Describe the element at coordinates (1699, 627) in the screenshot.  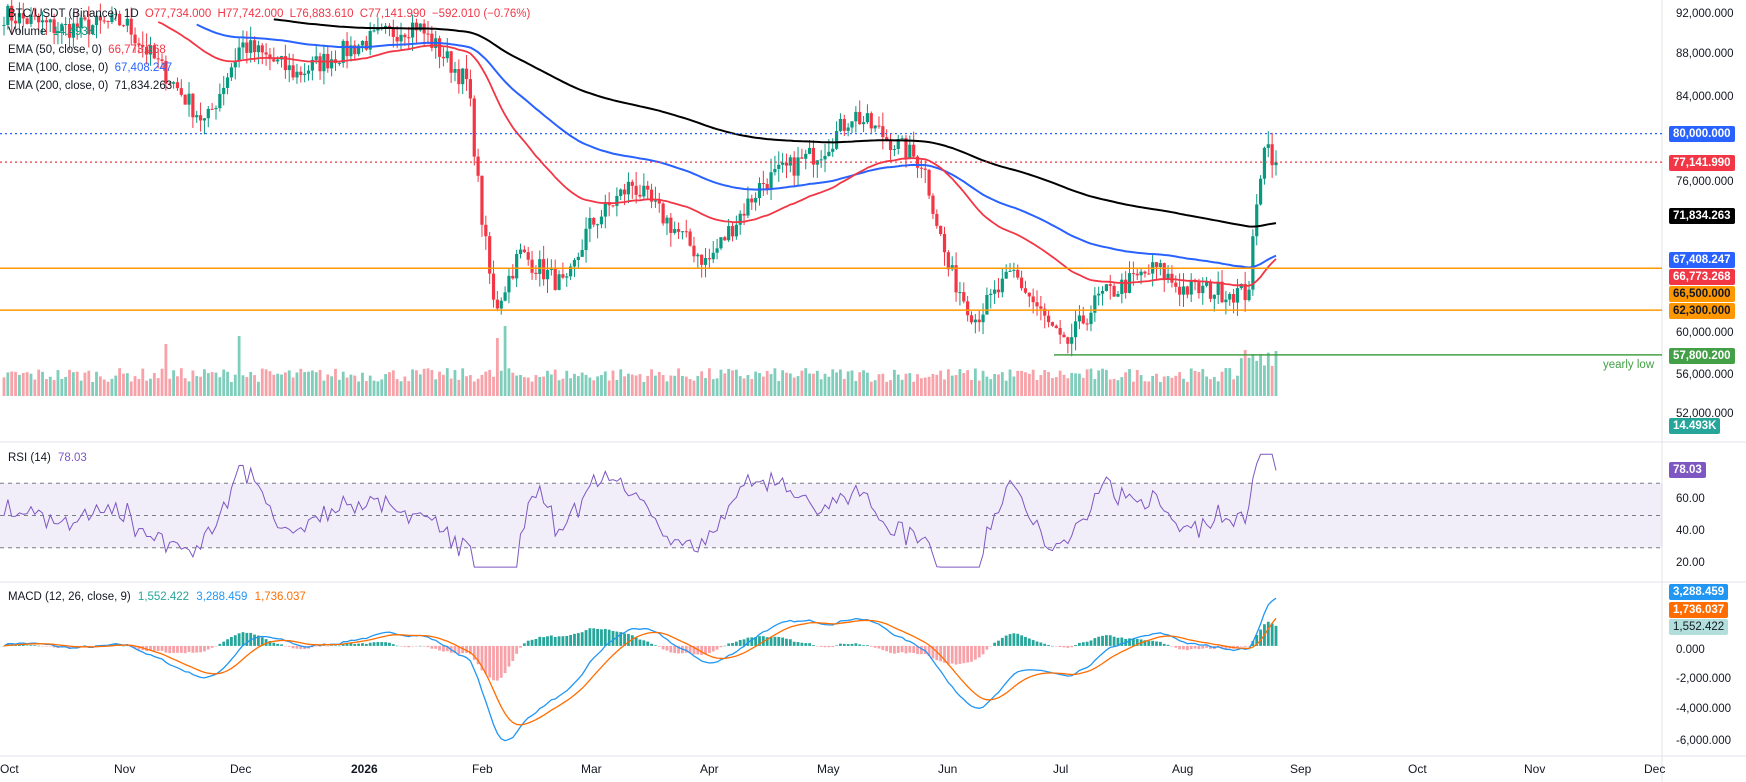
I see `histogram-badge: 1,552.422` at that location.